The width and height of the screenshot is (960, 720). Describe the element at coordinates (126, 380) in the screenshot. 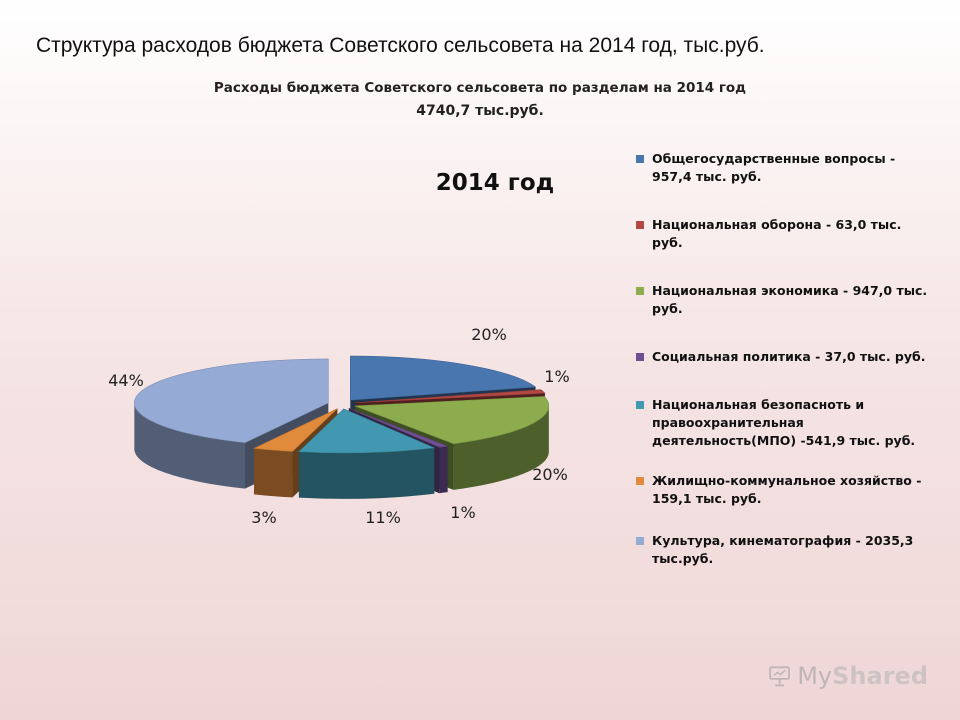

I see `pie-percent-label: 44%` at that location.